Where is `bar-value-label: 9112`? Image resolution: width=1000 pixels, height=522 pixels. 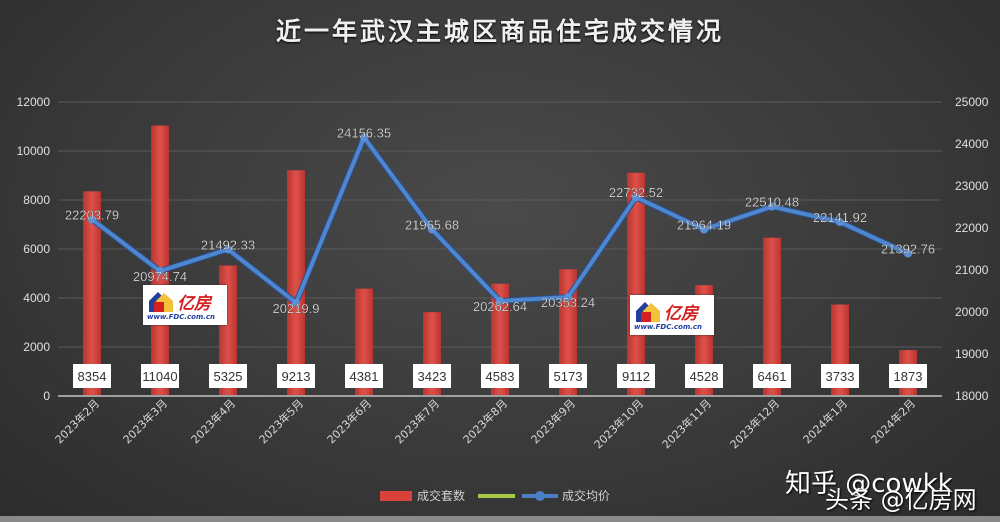
bar-value-label: 9112 is located at coordinates (636, 376).